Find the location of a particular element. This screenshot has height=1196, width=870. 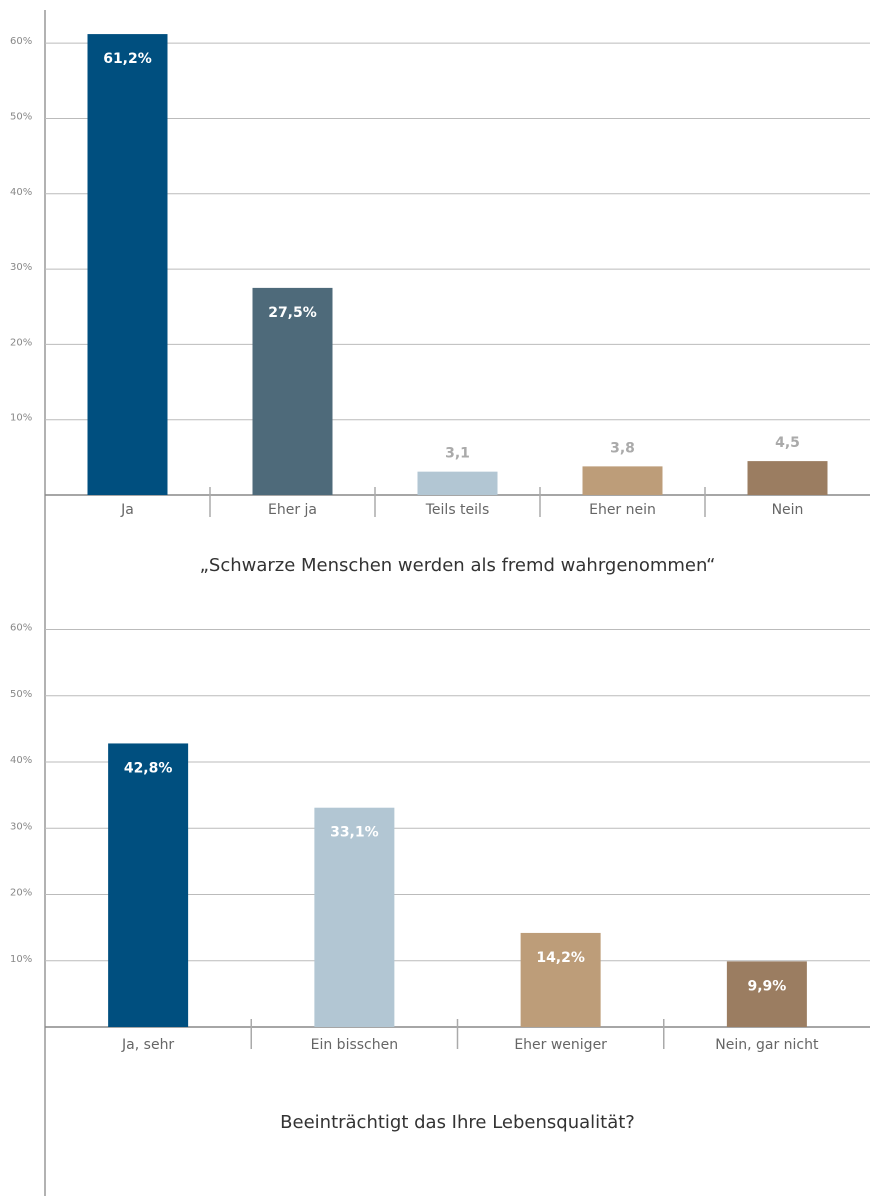

x-tick-label: Eher weniger is located at coordinates (560, 1045).